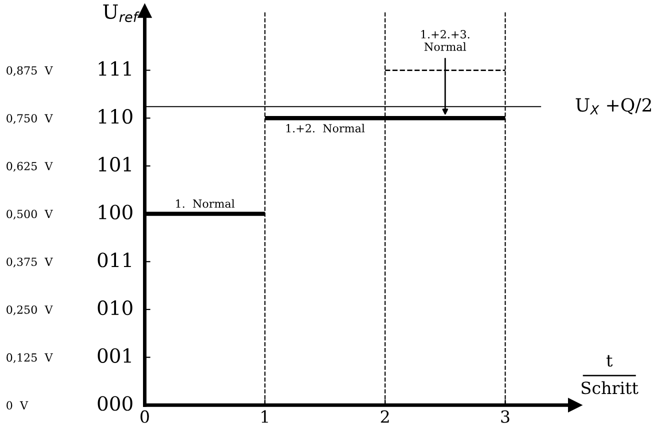 The width and height of the screenshot is (667, 438). Describe the element at coordinates (144, 416) in the screenshot. I see `x-tick-label: 0` at that location.